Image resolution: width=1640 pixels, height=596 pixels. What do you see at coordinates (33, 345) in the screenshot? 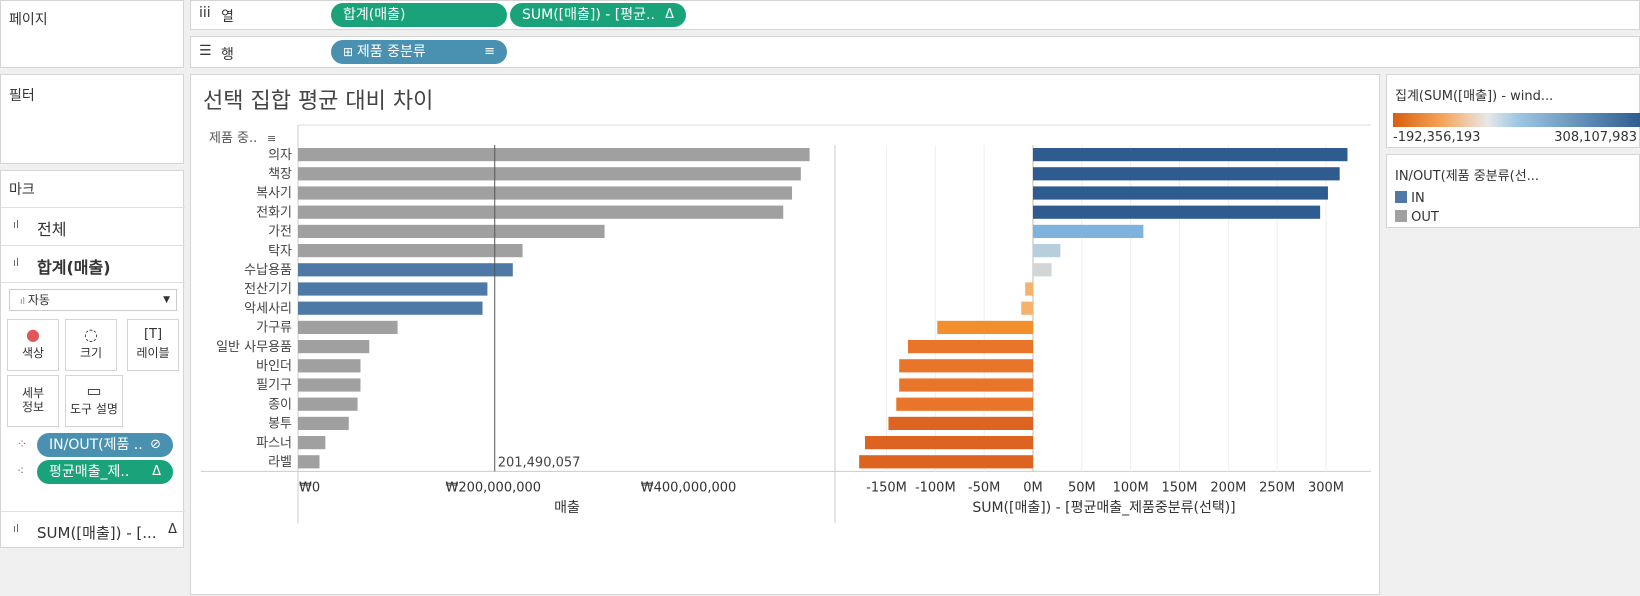
I see `color-button: ● 색상` at bounding box center [33, 345].